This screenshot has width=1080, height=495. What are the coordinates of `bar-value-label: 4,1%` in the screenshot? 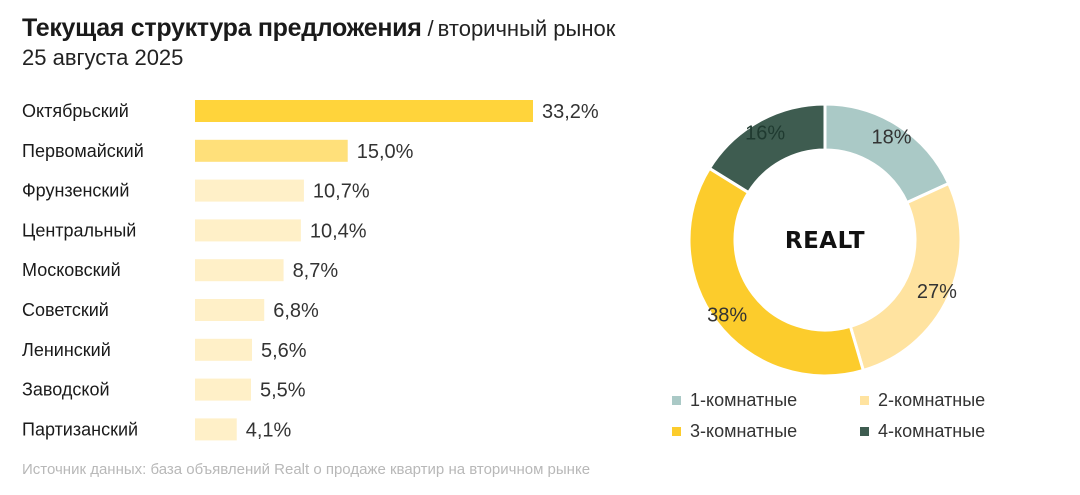 It's located at (269, 430).